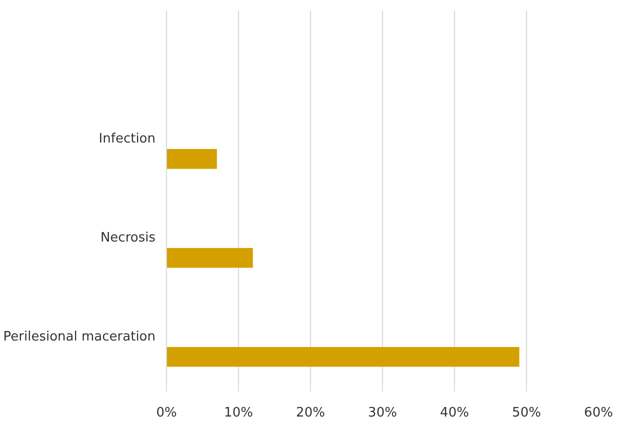  Describe the element at coordinates (454, 413) in the screenshot. I see `x-tick-label: 40%` at that location.